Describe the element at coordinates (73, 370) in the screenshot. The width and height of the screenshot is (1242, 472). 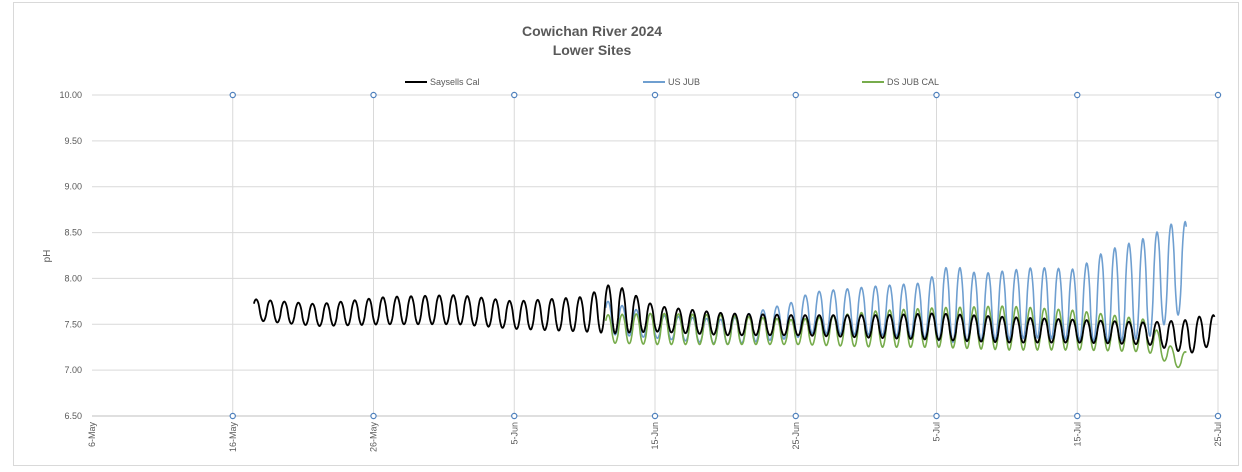
I see `y-tick-label: 7.00` at that location.